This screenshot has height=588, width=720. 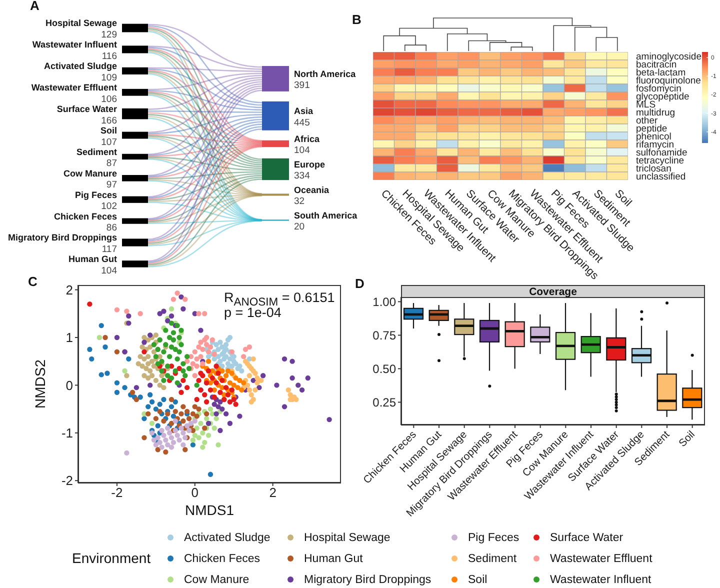 I want to click on y-tick-label: 0.75, so click(x=384, y=335).